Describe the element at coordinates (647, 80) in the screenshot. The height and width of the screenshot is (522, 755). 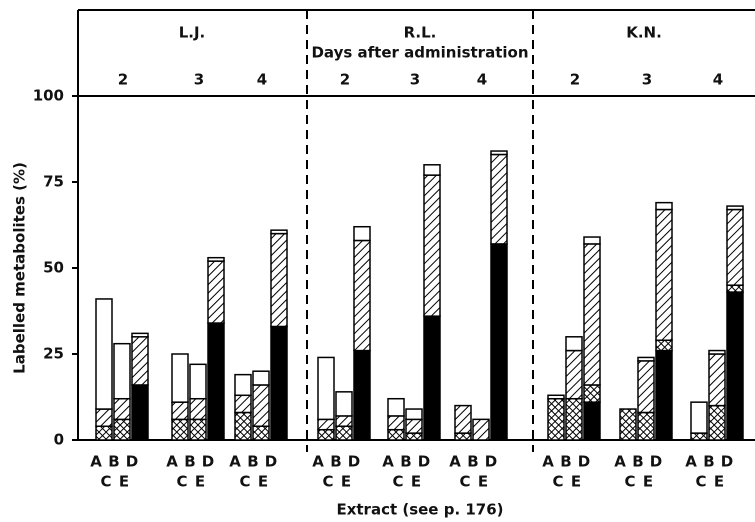
I see `day-label: 3` at that location.